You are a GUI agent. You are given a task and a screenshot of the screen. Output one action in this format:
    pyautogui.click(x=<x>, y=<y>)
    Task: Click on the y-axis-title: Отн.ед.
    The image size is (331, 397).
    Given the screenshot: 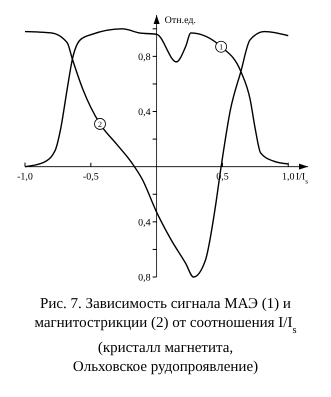 What is the action you would take?
    pyautogui.click(x=180, y=20)
    